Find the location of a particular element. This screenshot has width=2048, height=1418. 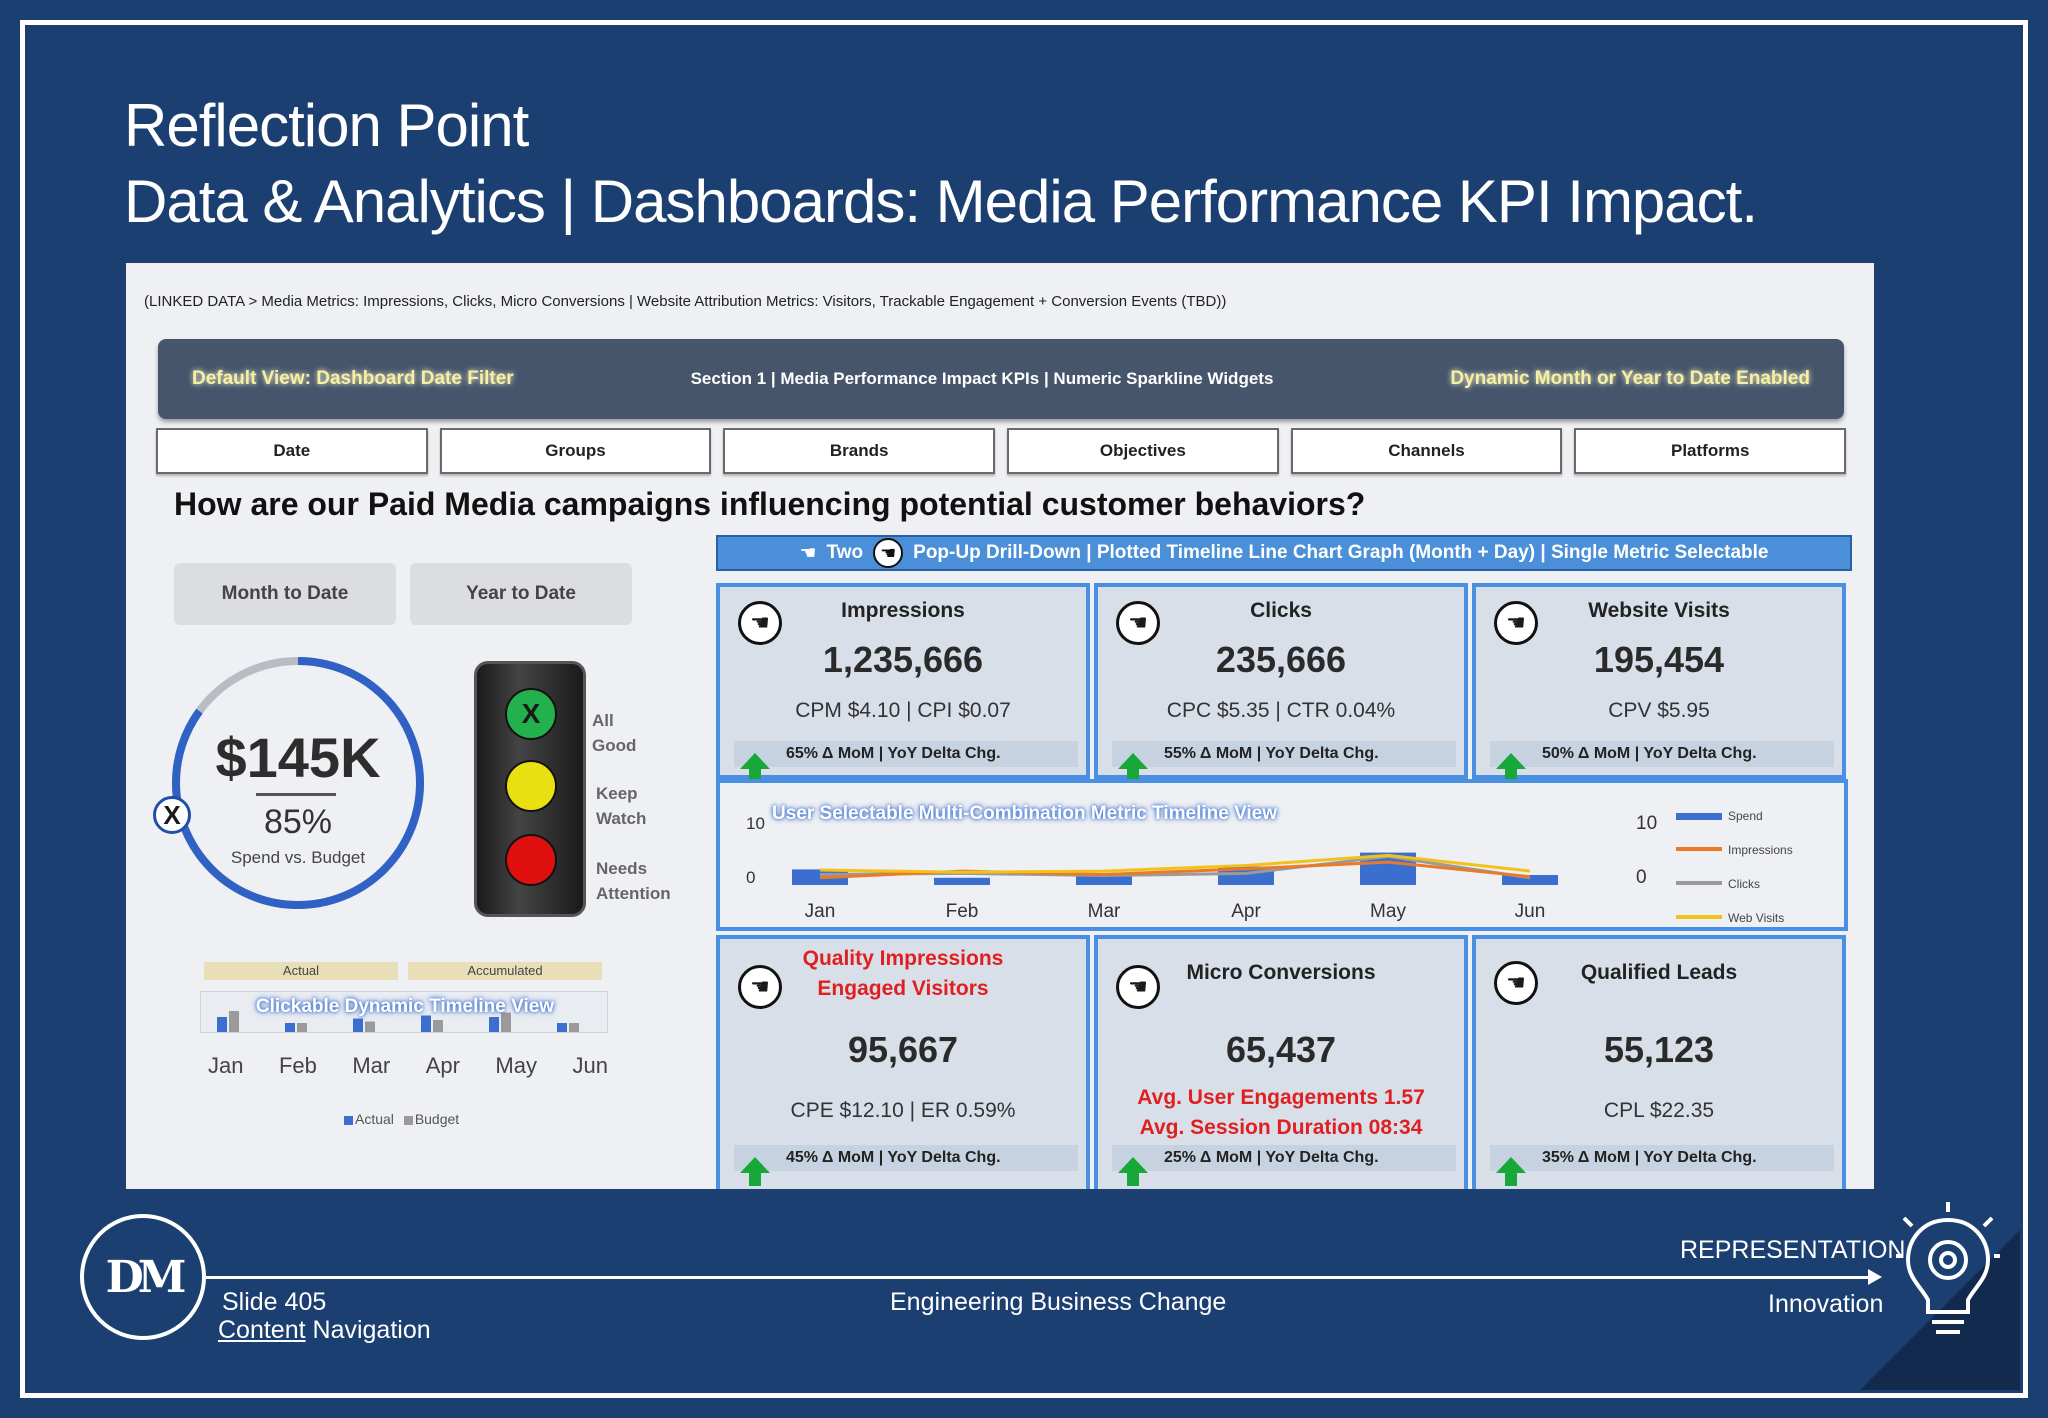

kpi-sub: CPC $5.35 | CTR 0.04% is located at coordinates (1281, 710).